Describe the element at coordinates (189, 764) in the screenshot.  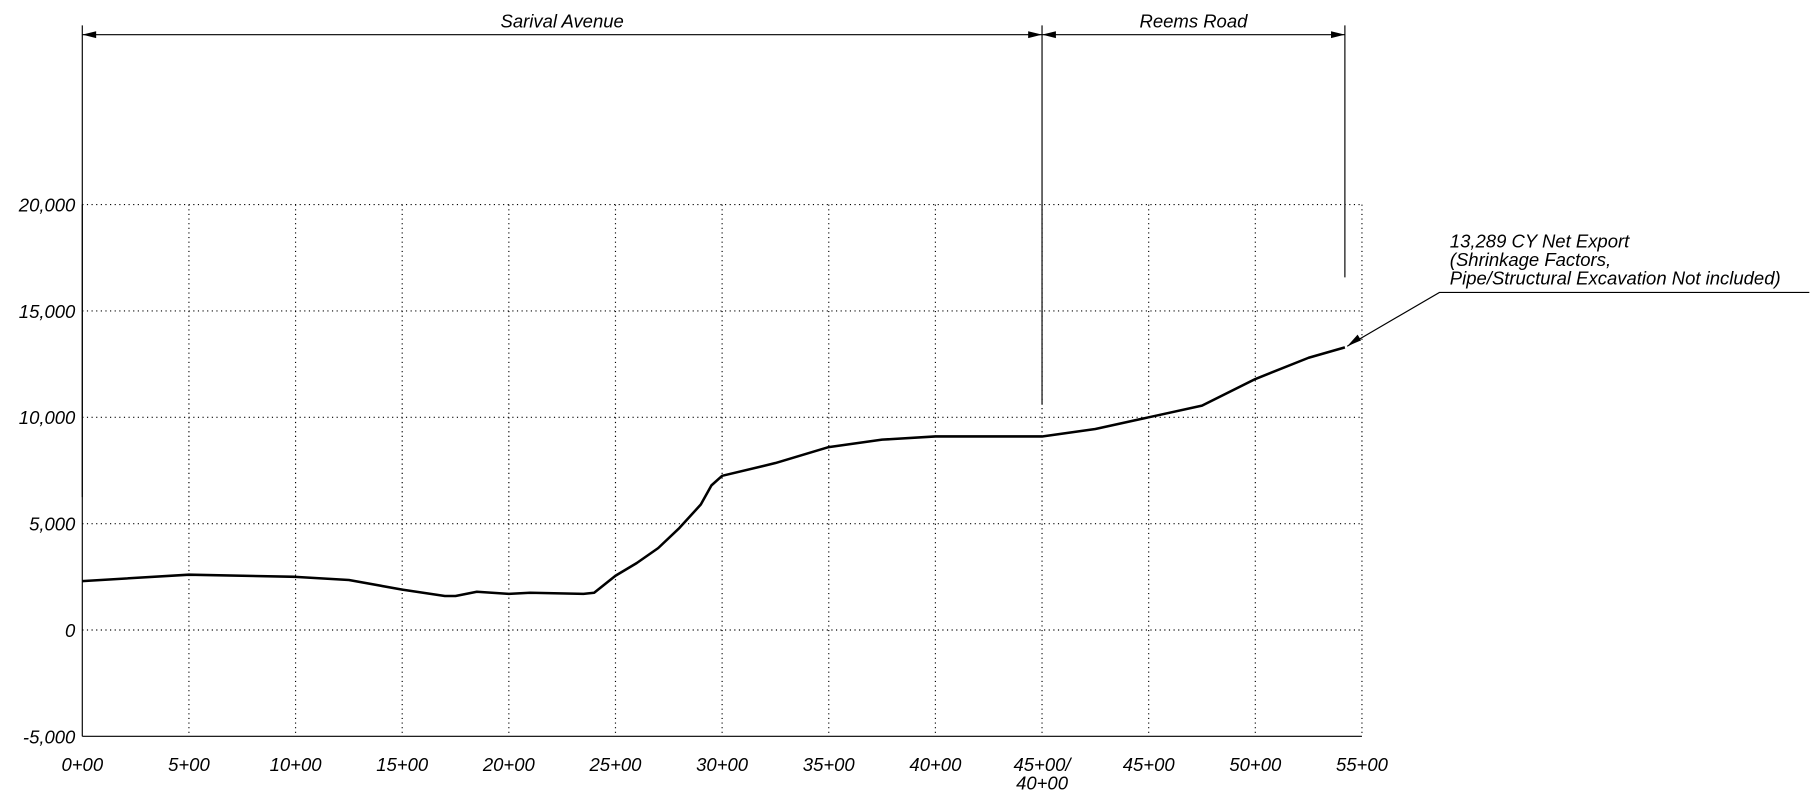
I see `x-tick-label: 5+00` at that location.